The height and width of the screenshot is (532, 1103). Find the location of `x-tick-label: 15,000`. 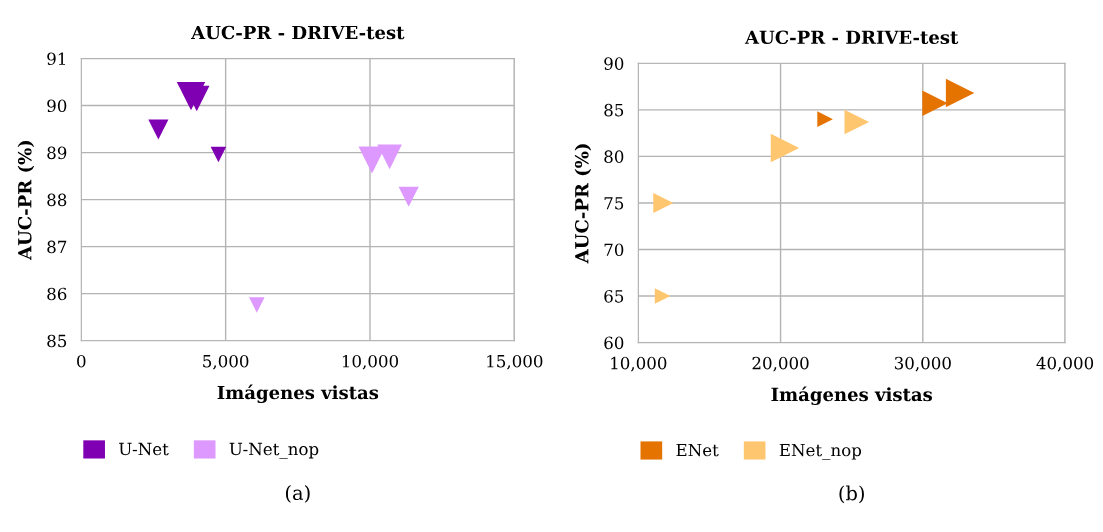

x-tick-label: 15,000 is located at coordinates (515, 362).